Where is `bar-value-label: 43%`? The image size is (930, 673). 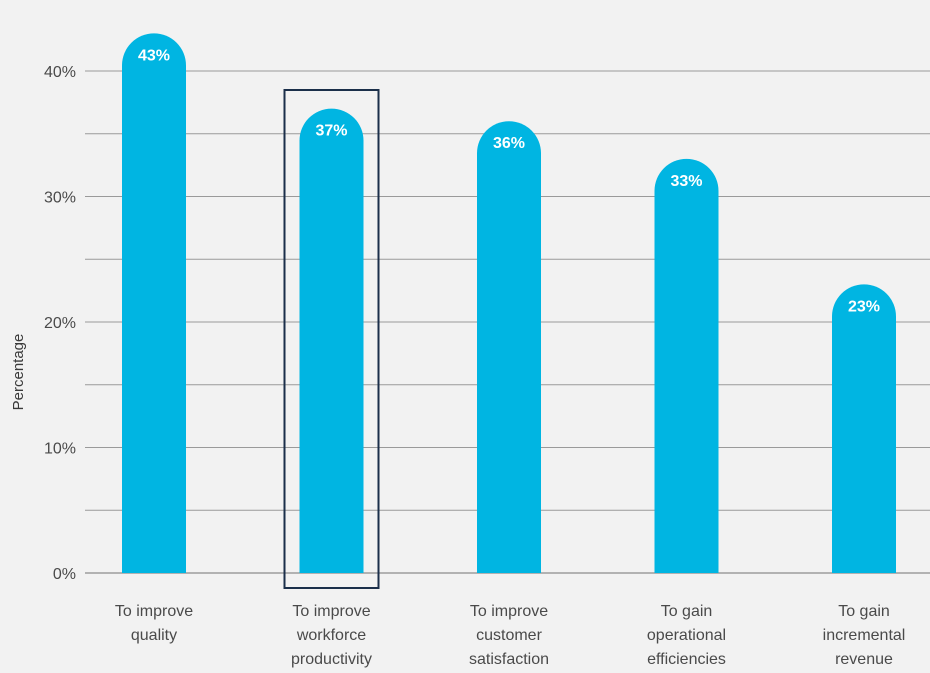
bar-value-label: 43% is located at coordinates (154, 55).